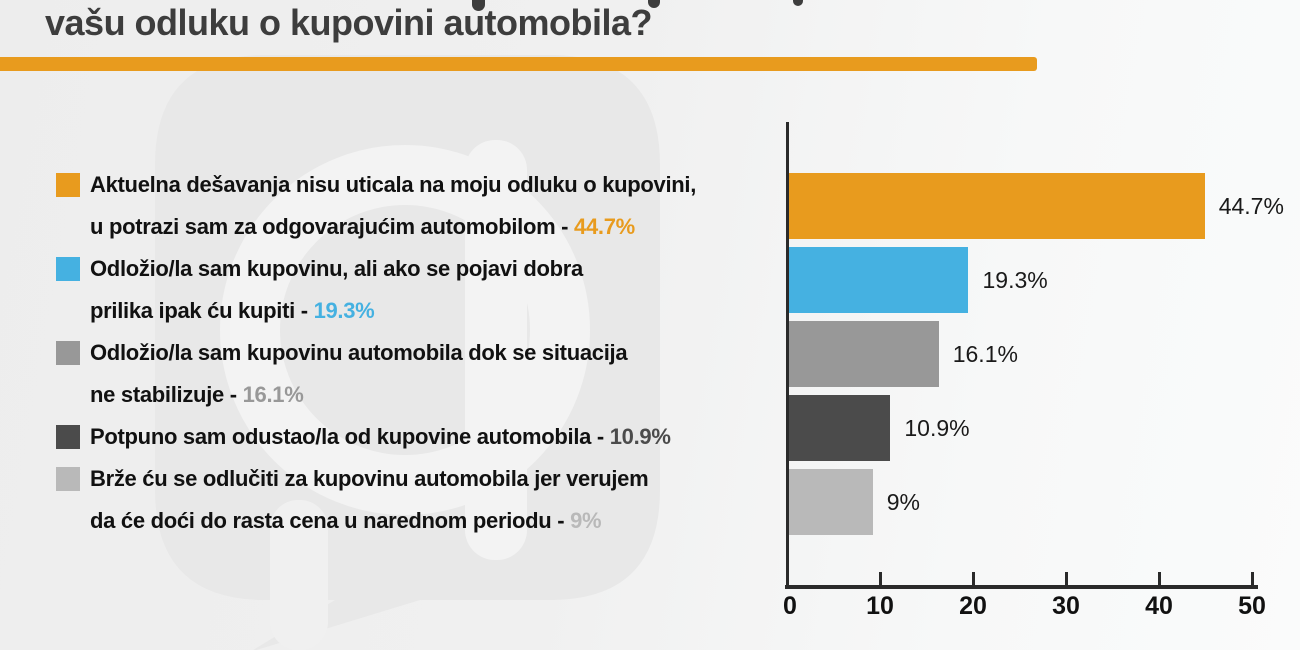 This screenshot has width=1300, height=650. Describe the element at coordinates (1015, 280) in the screenshot. I see `bar-value-label: 19.3%` at that location.